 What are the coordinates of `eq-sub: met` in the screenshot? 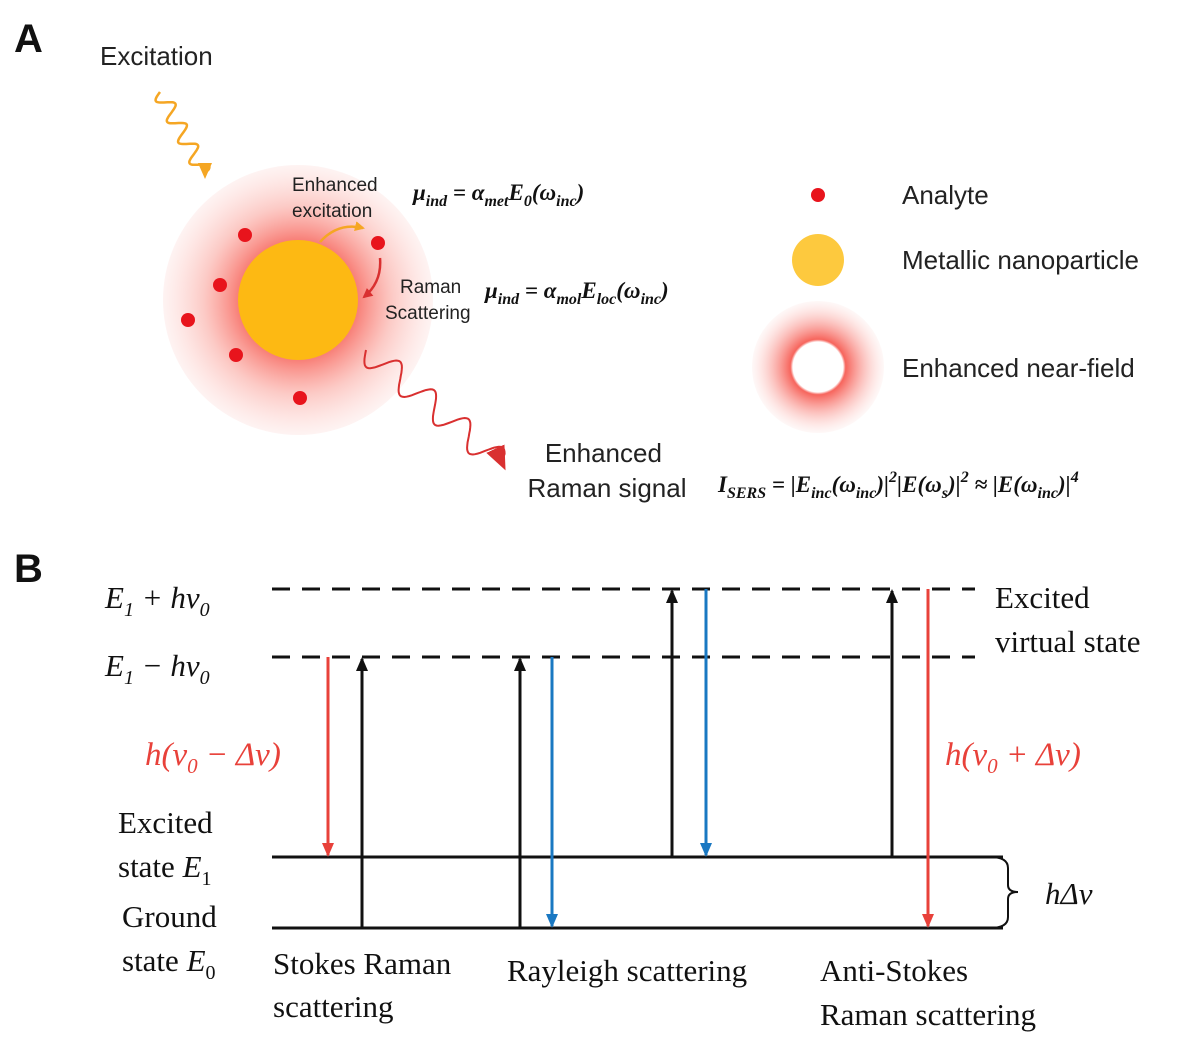 It's located at (496, 201).